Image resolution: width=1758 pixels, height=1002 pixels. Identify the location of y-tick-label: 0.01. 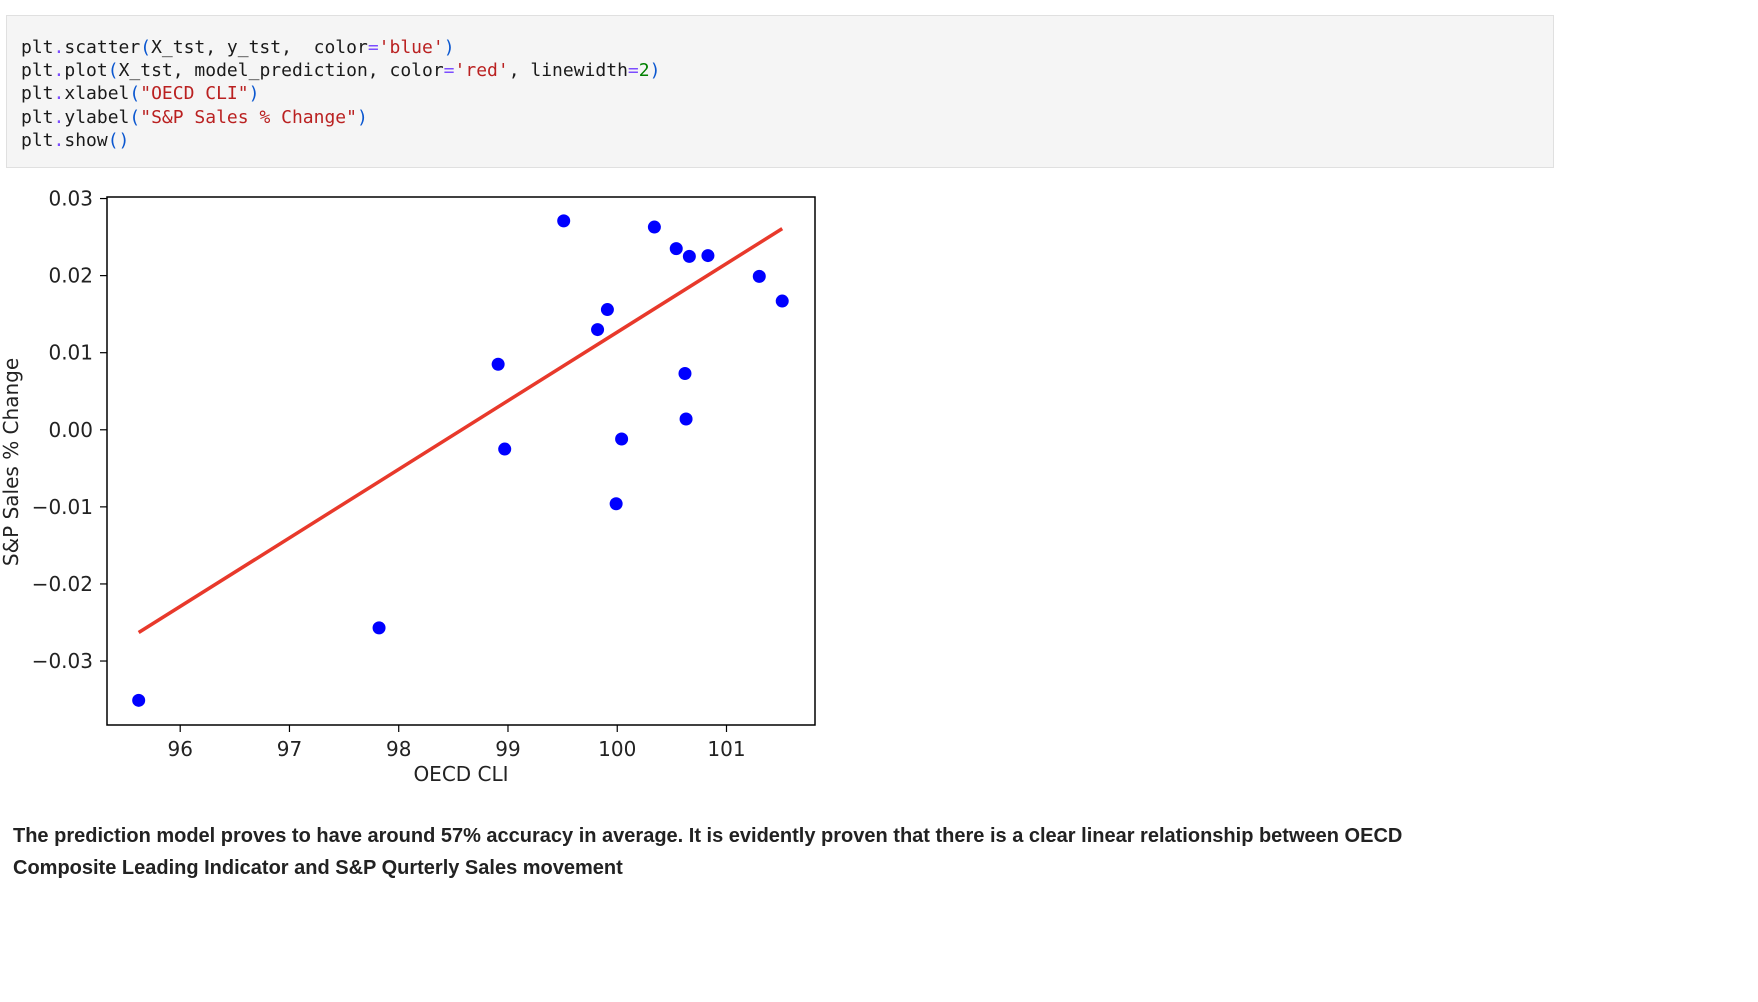
(70, 353).